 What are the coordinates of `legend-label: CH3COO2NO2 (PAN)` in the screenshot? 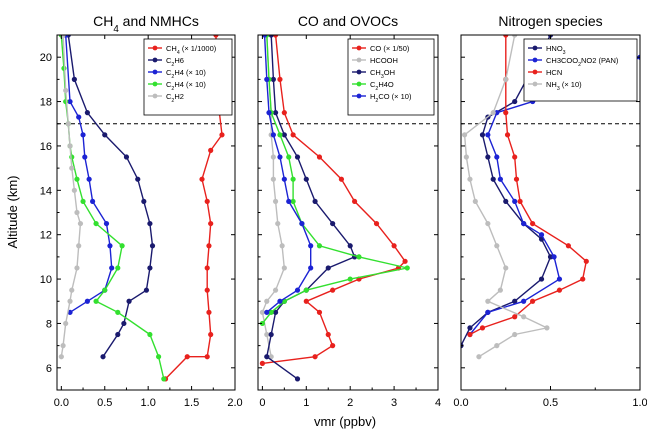 It's located at (582, 62).